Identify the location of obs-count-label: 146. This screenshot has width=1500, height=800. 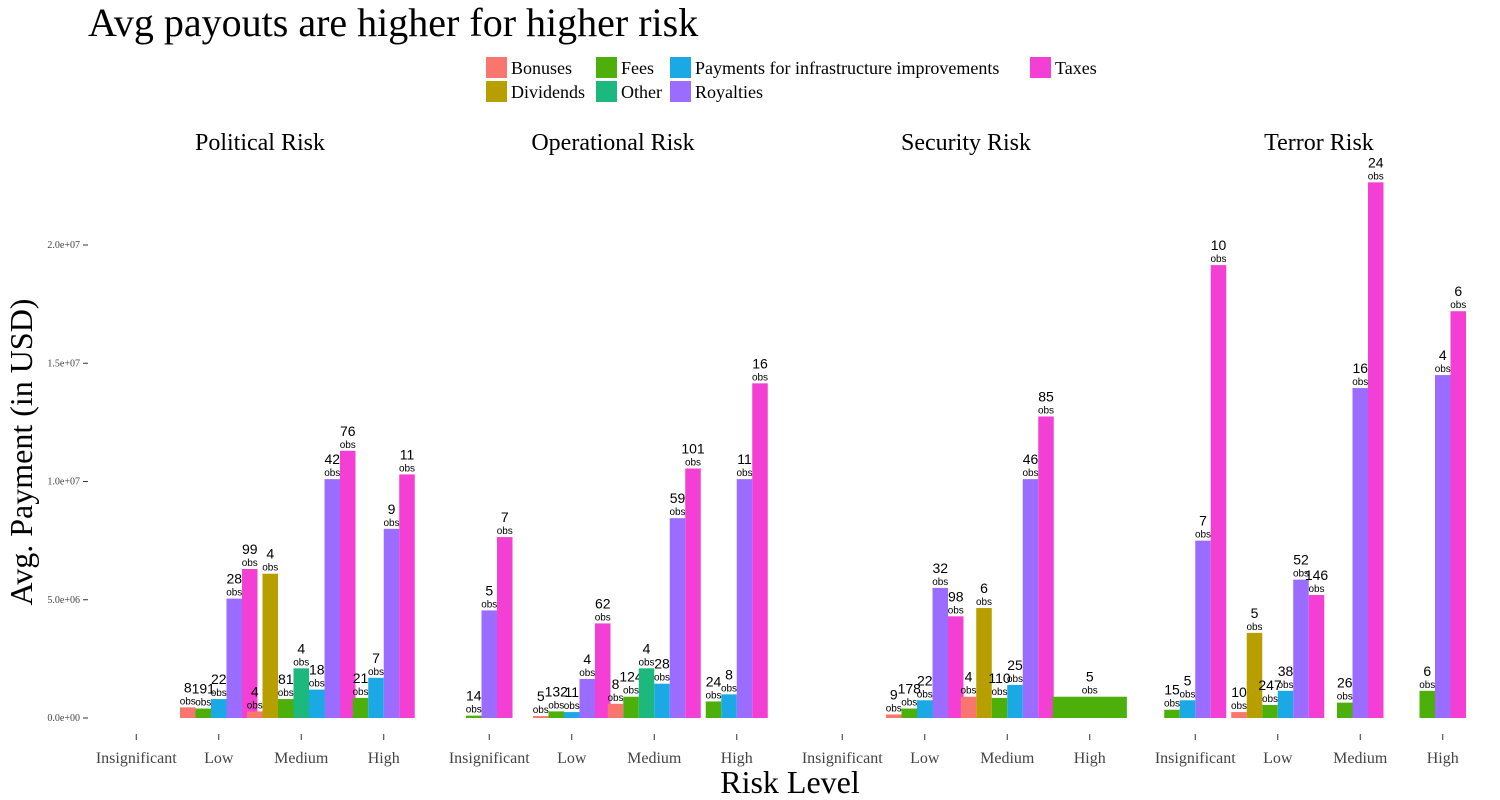
(1317, 575).